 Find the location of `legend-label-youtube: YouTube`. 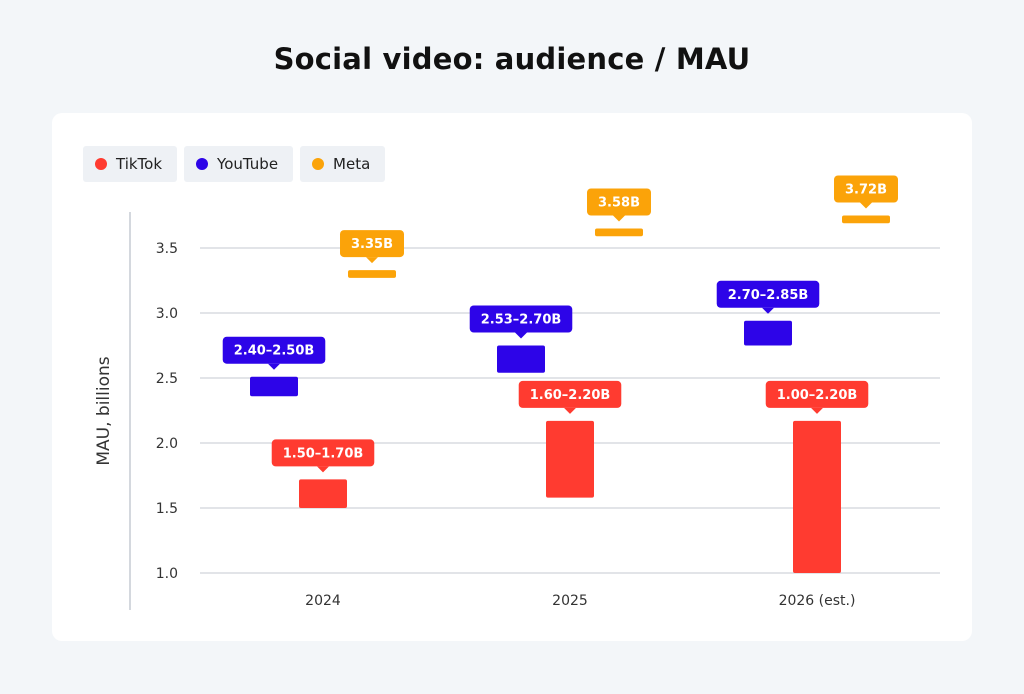

legend-label-youtube: YouTube is located at coordinates (248, 164).